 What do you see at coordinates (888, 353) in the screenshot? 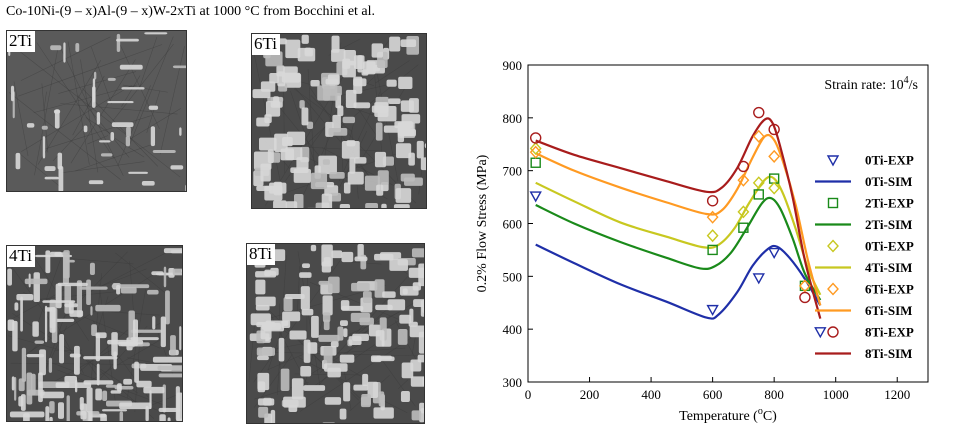
I see `legend-label: 8Ti-SIM` at bounding box center [888, 353].